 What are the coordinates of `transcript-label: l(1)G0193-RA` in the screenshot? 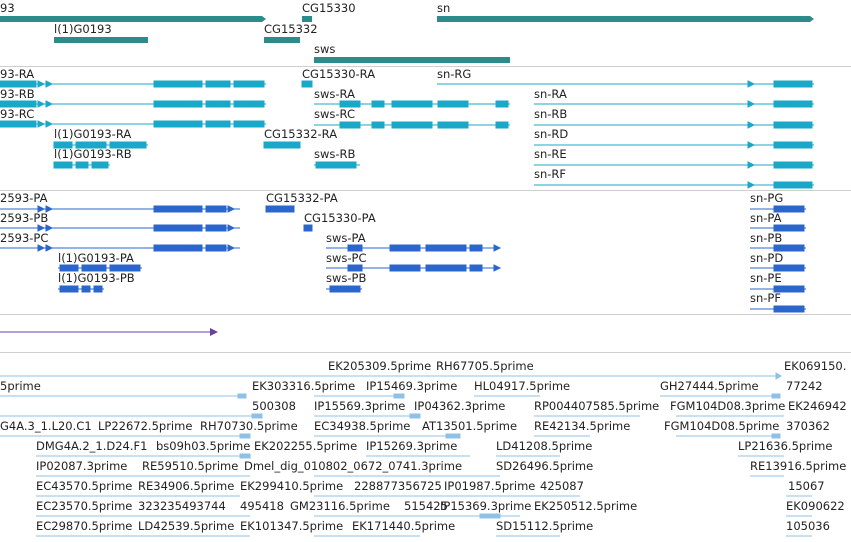 It's located at (93, 134).